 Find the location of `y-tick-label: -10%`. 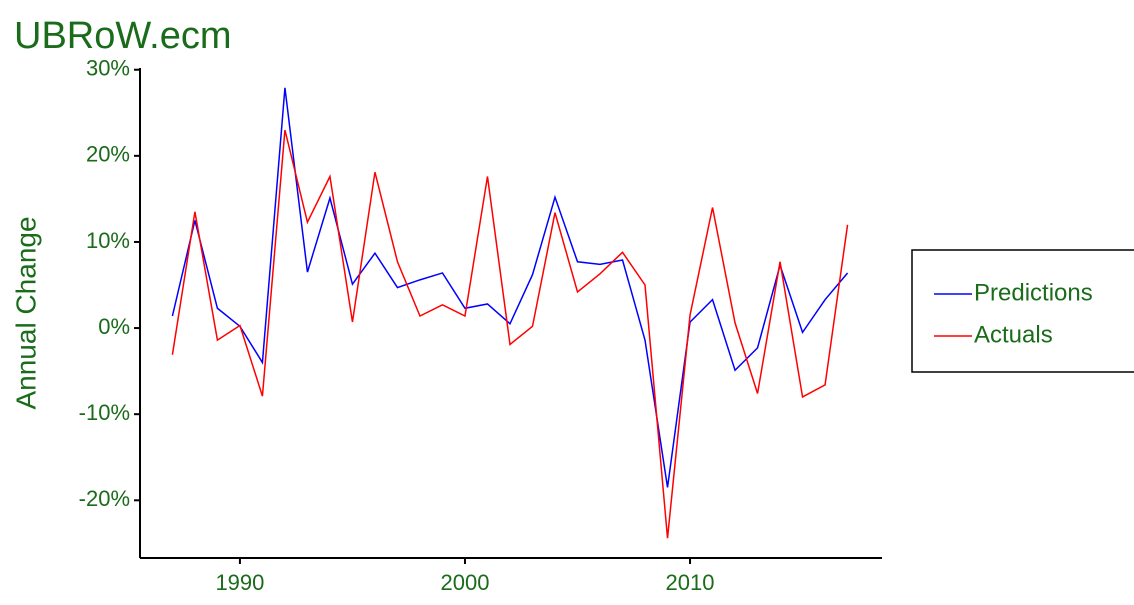

y-tick-label: -10% is located at coordinates (104, 412).